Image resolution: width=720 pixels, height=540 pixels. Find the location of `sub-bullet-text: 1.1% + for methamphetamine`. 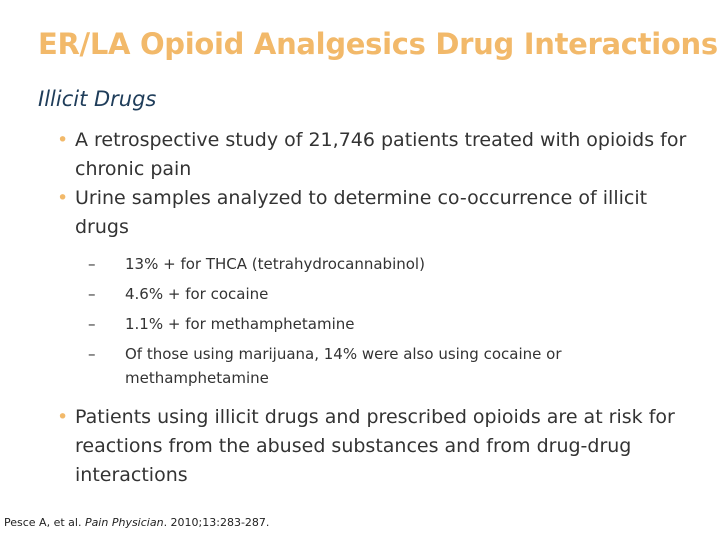

sub-bullet-text: 1.1% + for methamphetamine is located at coordinates (240, 324).